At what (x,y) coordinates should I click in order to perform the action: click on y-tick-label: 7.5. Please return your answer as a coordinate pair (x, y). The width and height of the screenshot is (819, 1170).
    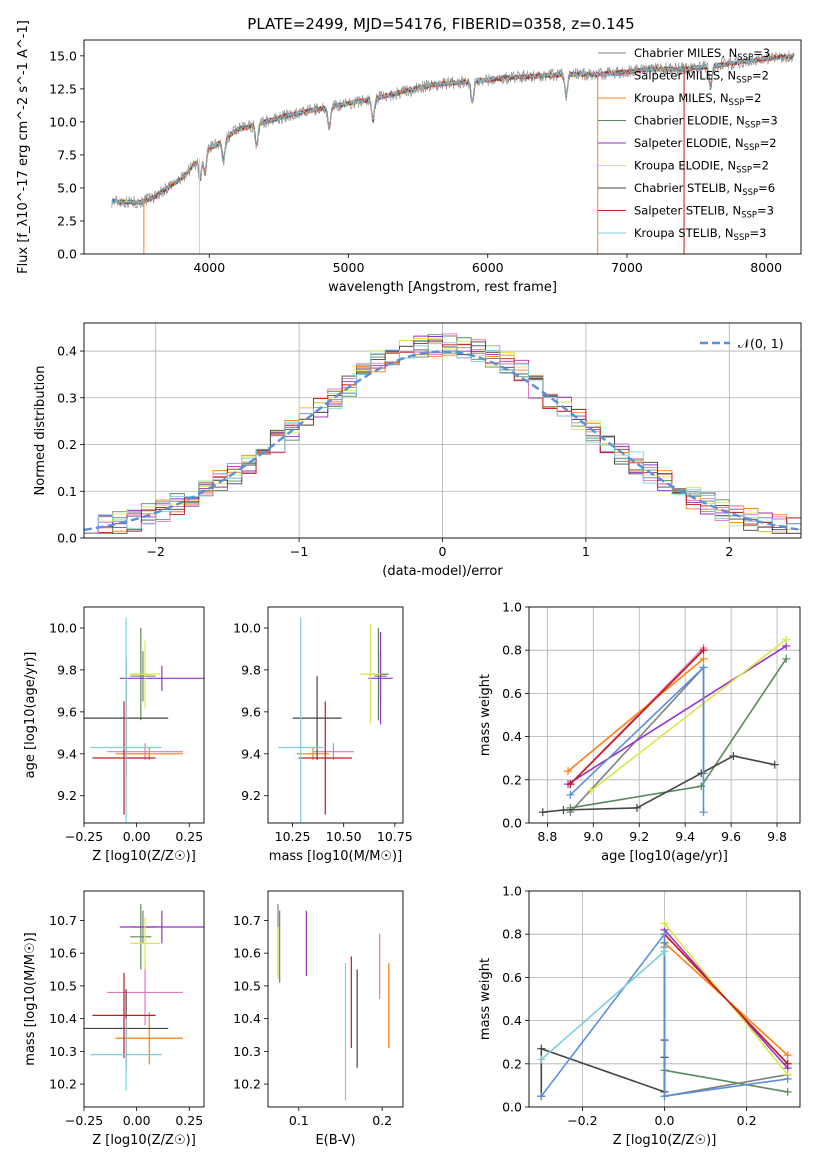
    Looking at the image, I should click on (67, 154).